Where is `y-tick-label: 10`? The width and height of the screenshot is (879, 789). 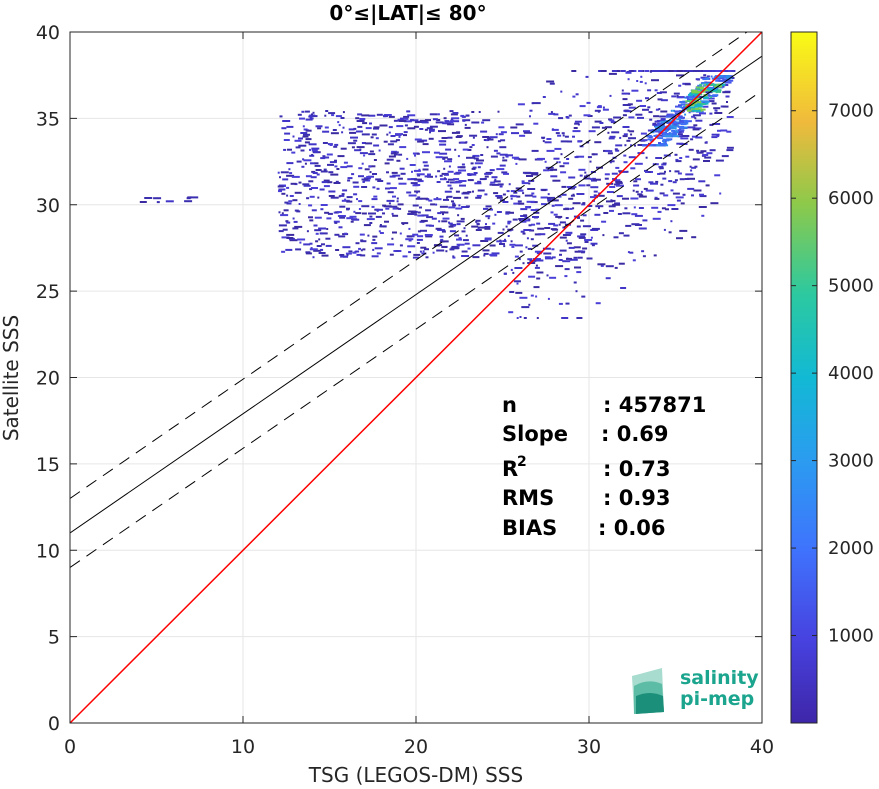
y-tick-label: 10 is located at coordinates (48, 551).